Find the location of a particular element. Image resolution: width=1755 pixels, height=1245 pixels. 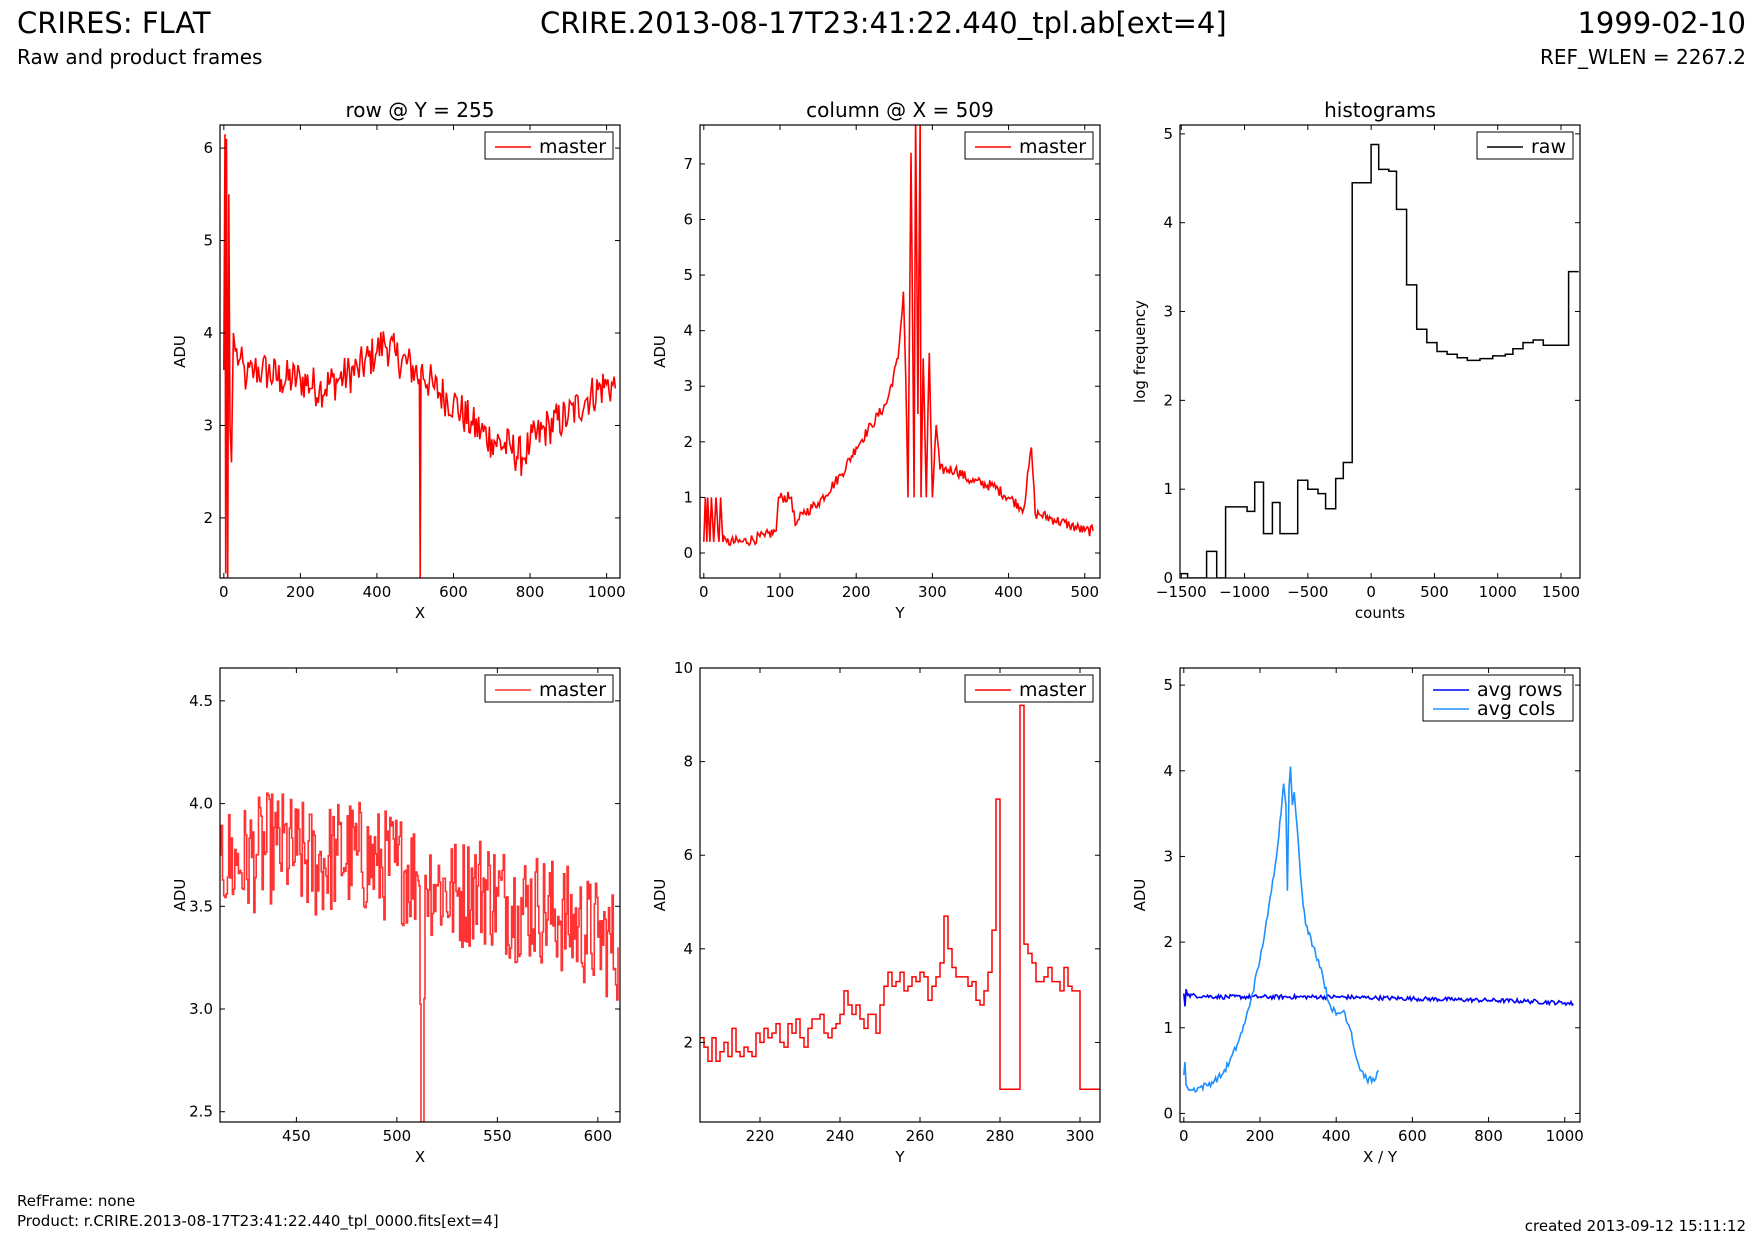

figure-subtitle: Raw and product frames is located at coordinates (140, 57).